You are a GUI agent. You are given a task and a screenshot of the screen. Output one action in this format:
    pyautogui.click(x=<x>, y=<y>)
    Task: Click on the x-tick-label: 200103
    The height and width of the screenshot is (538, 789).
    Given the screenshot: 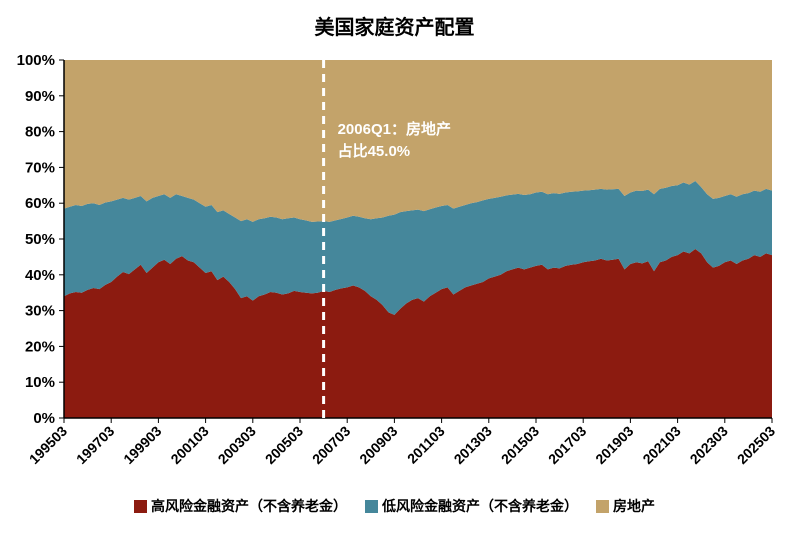 What is the action you would take?
    pyautogui.click(x=189, y=445)
    